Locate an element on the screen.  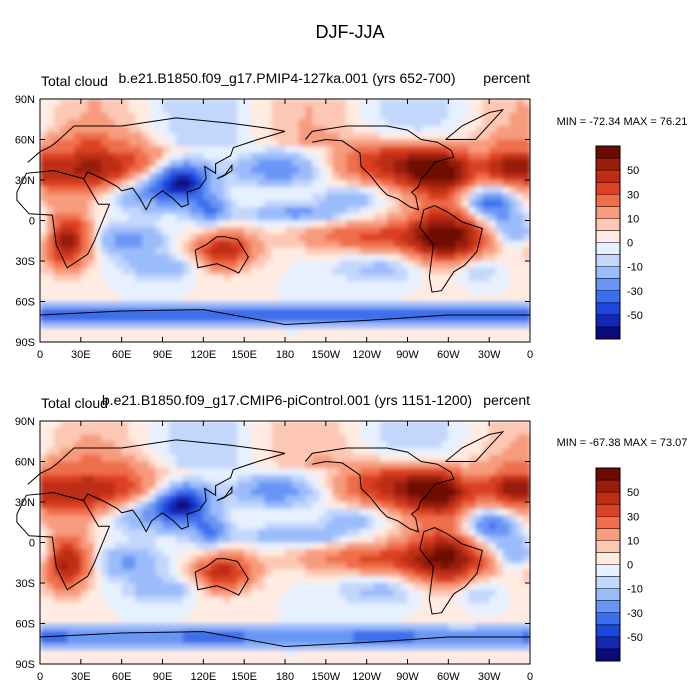
y-tick-label: 60S is located at coordinates (25, 625).